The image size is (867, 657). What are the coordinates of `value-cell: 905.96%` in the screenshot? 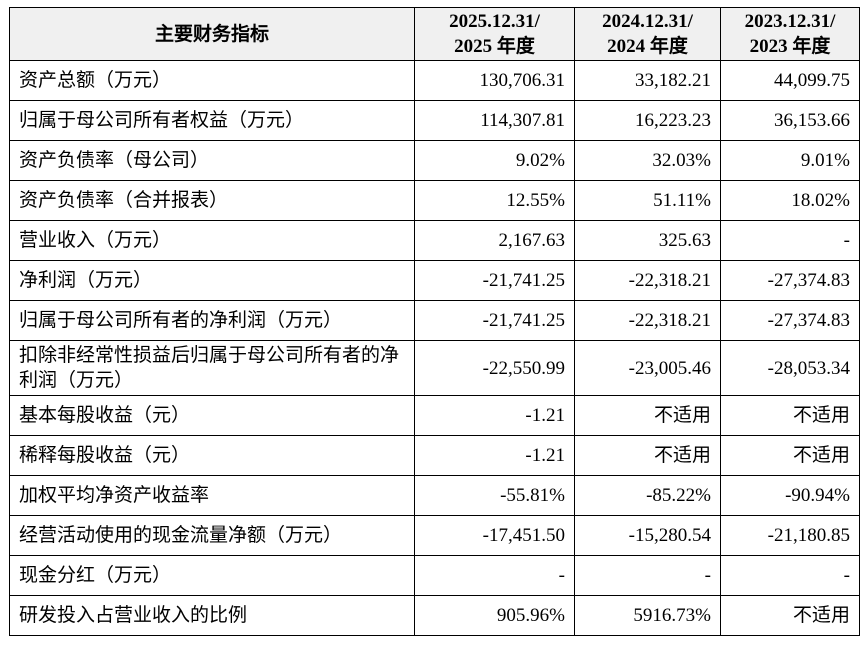 It's located at (494, 615).